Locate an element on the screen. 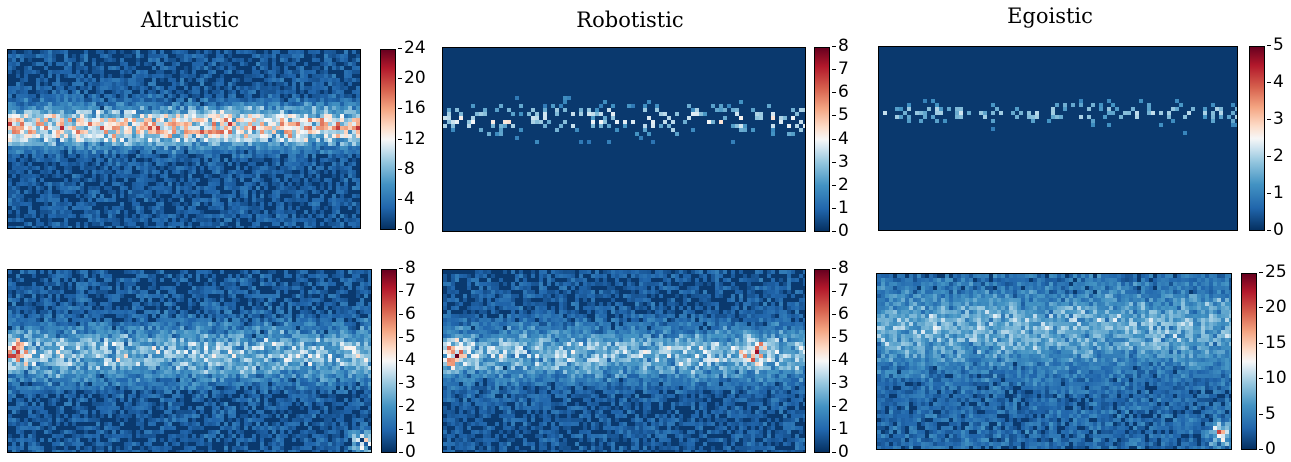 The height and width of the screenshot is (462, 1291). heatmap-panel-bottom-altruistic is located at coordinates (189, 361).